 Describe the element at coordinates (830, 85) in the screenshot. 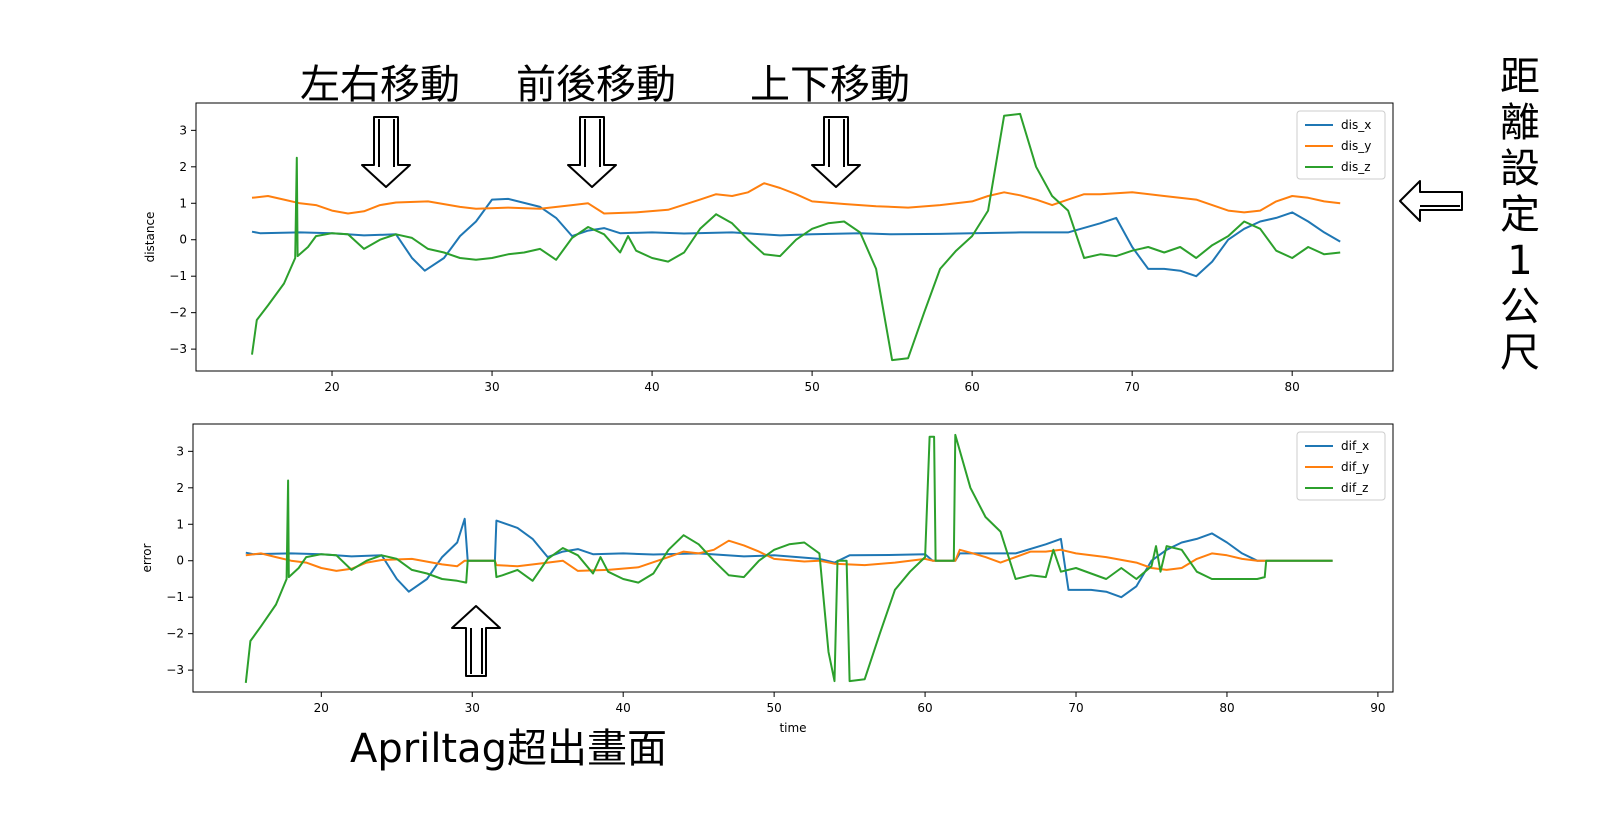

I see `phase-label-up-down: 上下移動` at that location.